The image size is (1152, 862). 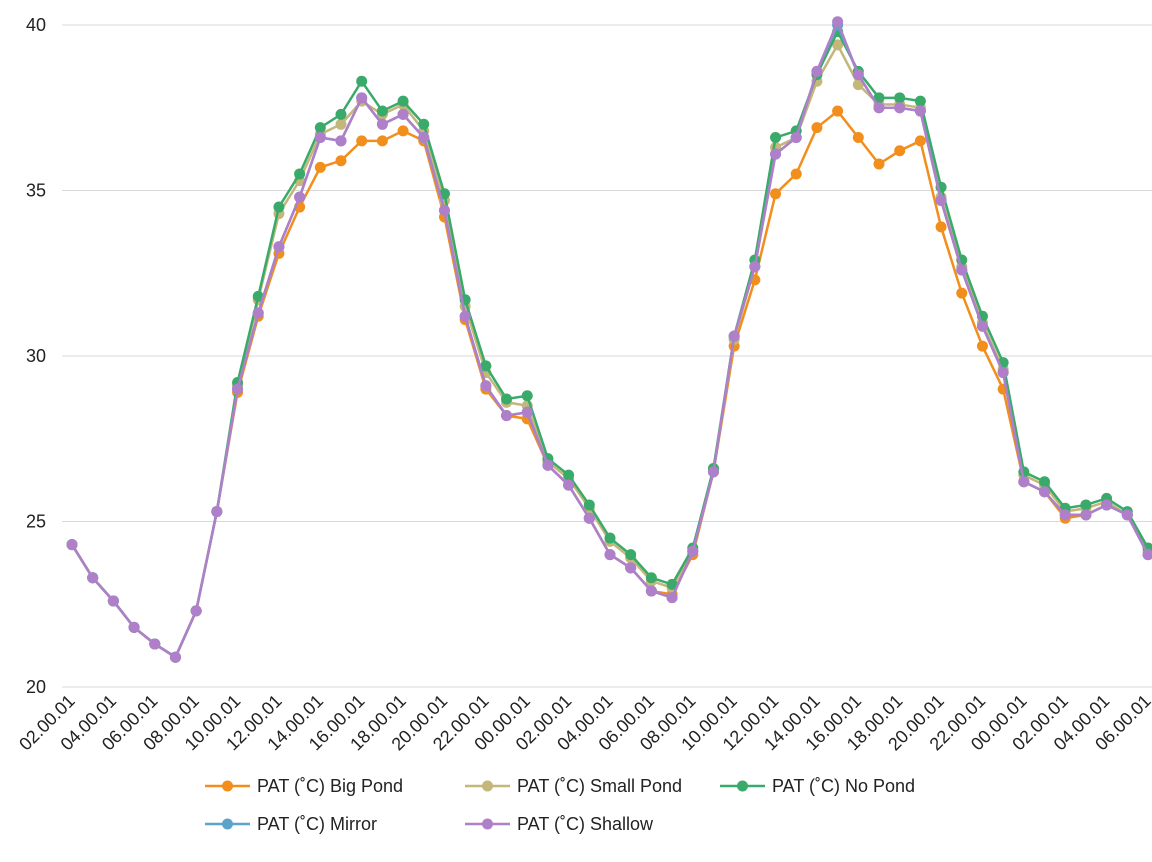 What do you see at coordinates (599, 786) in the screenshot?
I see `legend-label: PAT (˚C) Small Pond` at bounding box center [599, 786].